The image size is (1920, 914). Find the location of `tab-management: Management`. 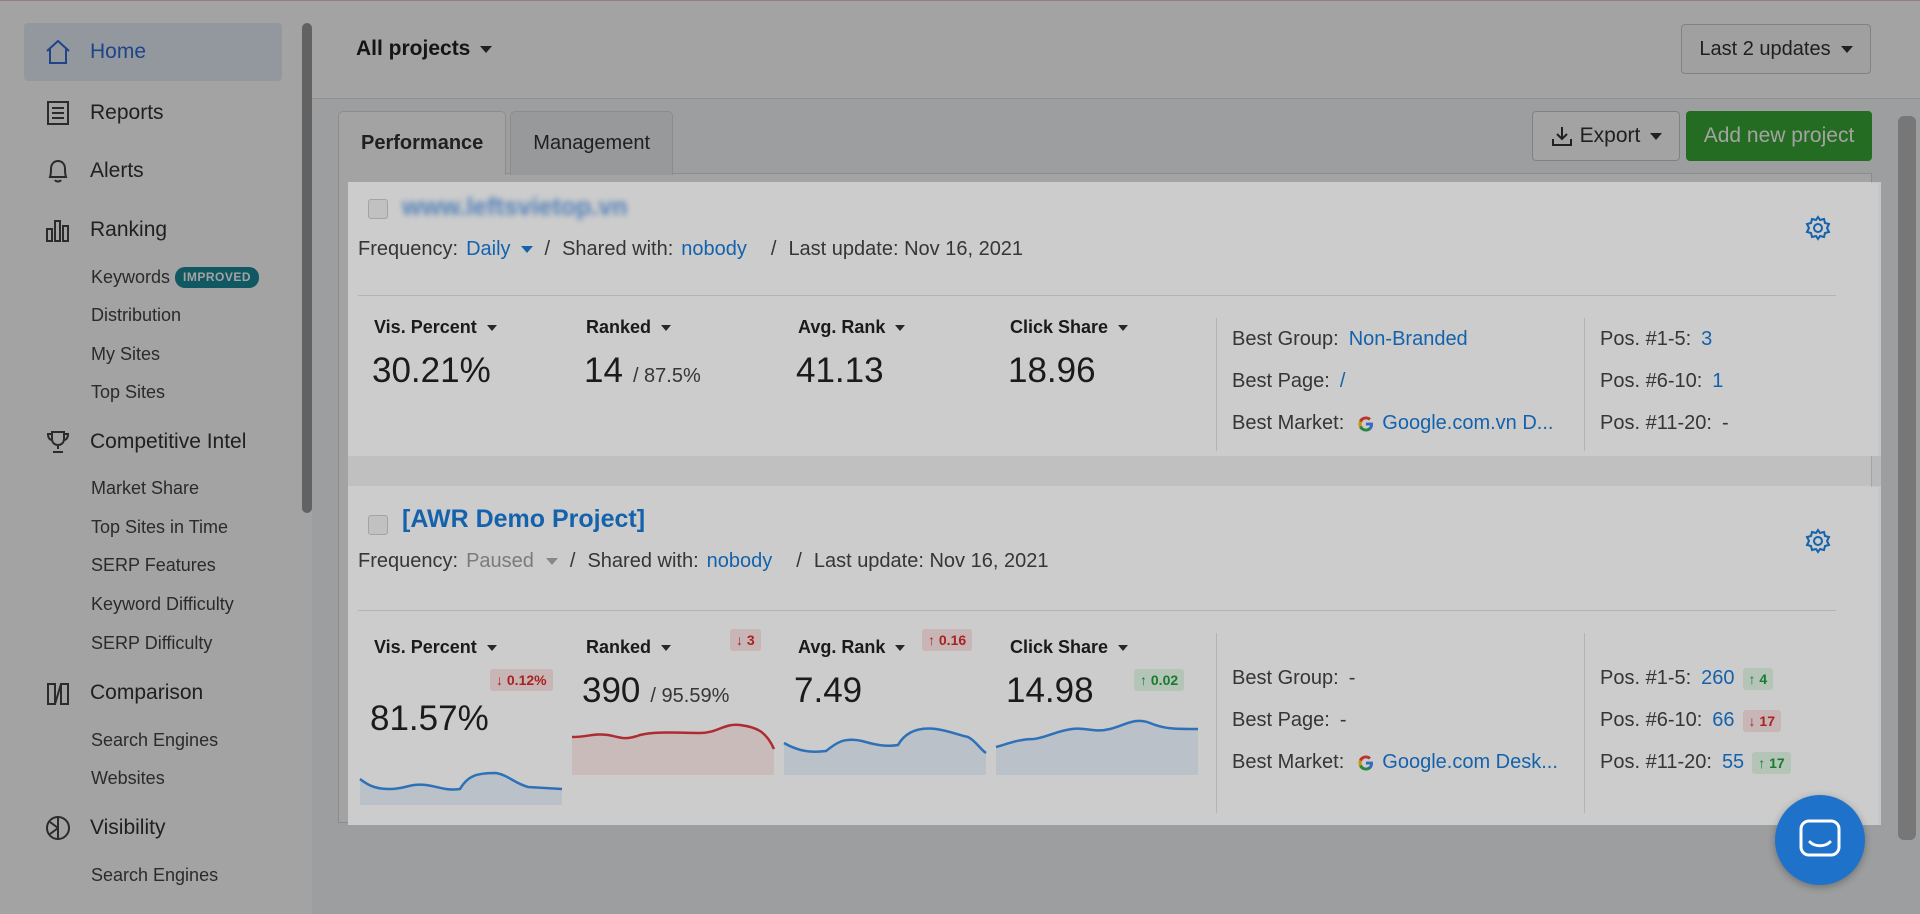

tab-management: Management is located at coordinates (592, 143).